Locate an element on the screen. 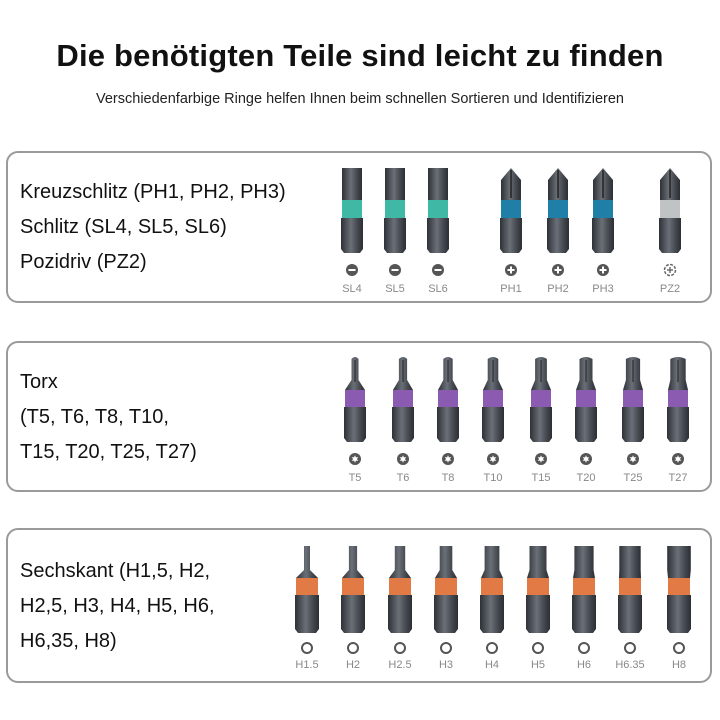 This screenshot has height=720, width=720. bit-label: SL5 is located at coordinates (395, 289).